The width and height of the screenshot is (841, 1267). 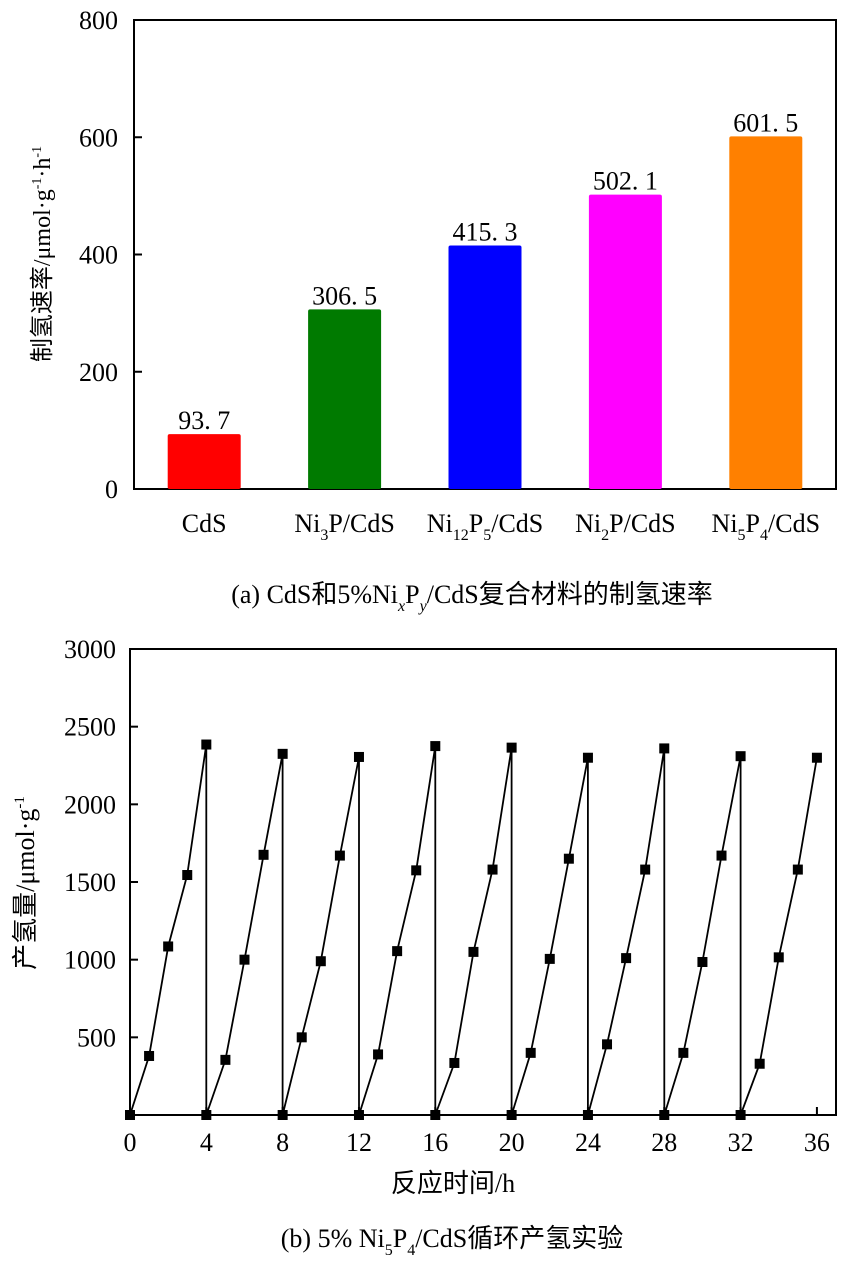 What do you see at coordinates (512, 1142) in the screenshot?
I see `x-tick-label: 20` at bounding box center [512, 1142].